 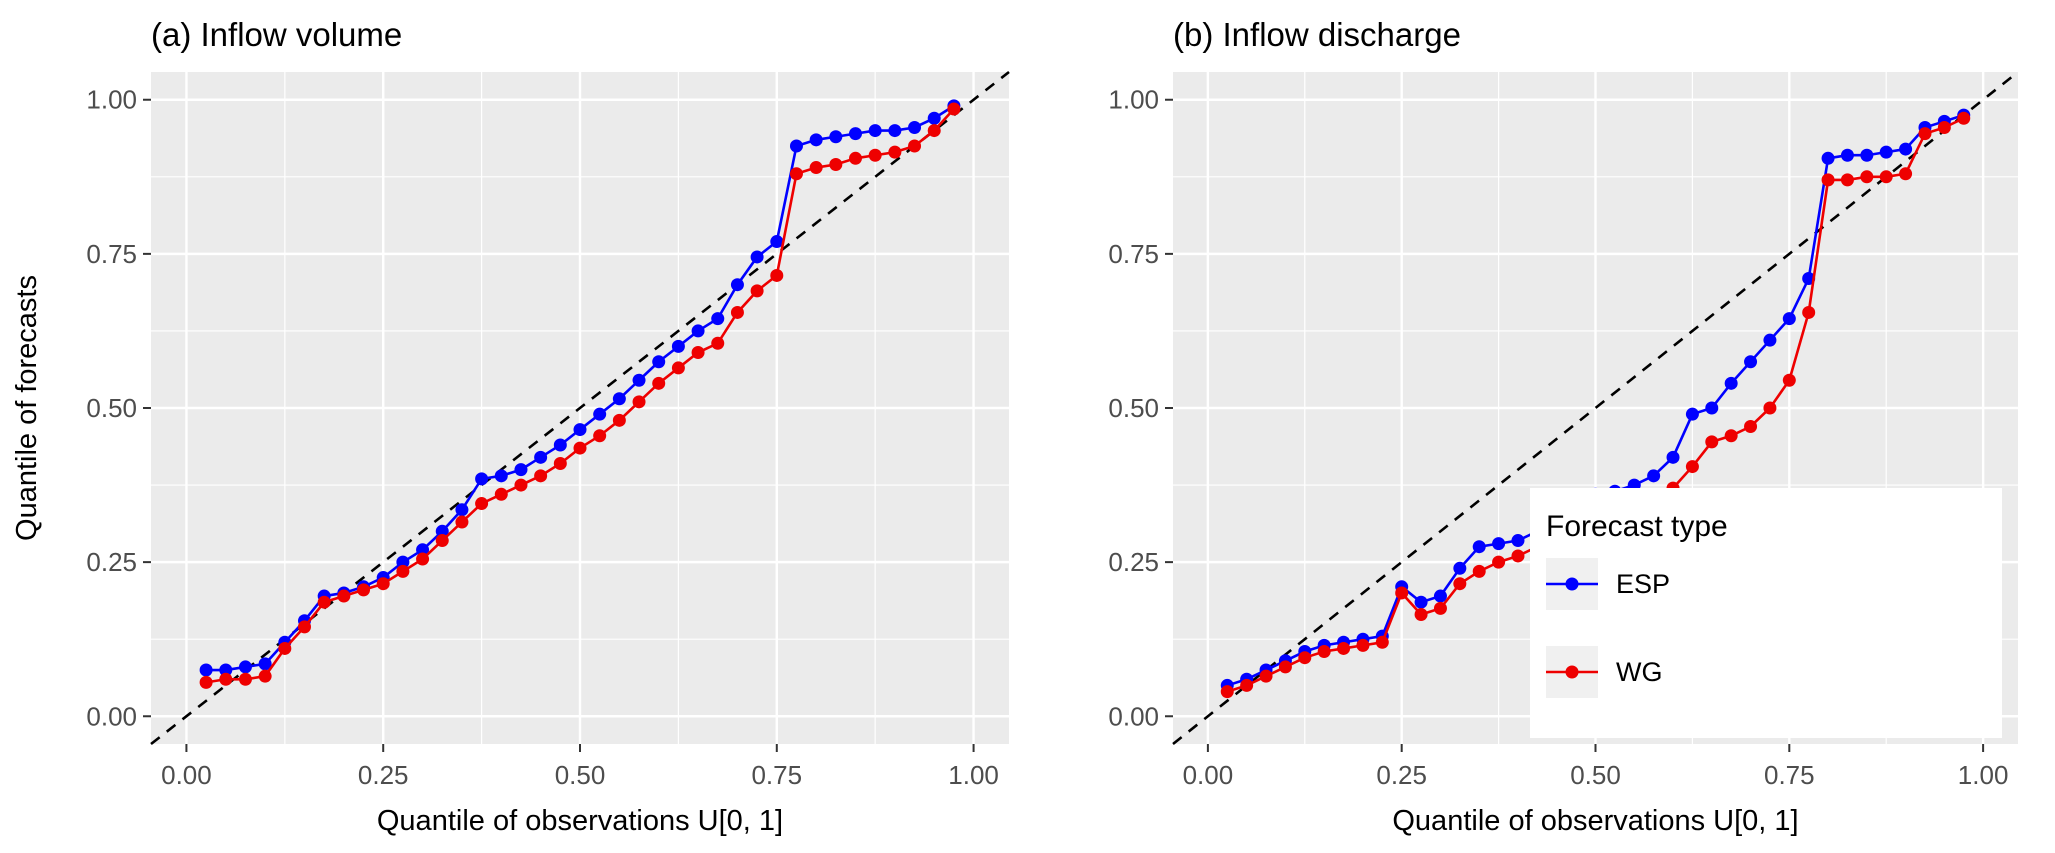 What do you see at coordinates (111, 716) in the screenshot?
I see `y-tick-label: 0.00` at bounding box center [111, 716].